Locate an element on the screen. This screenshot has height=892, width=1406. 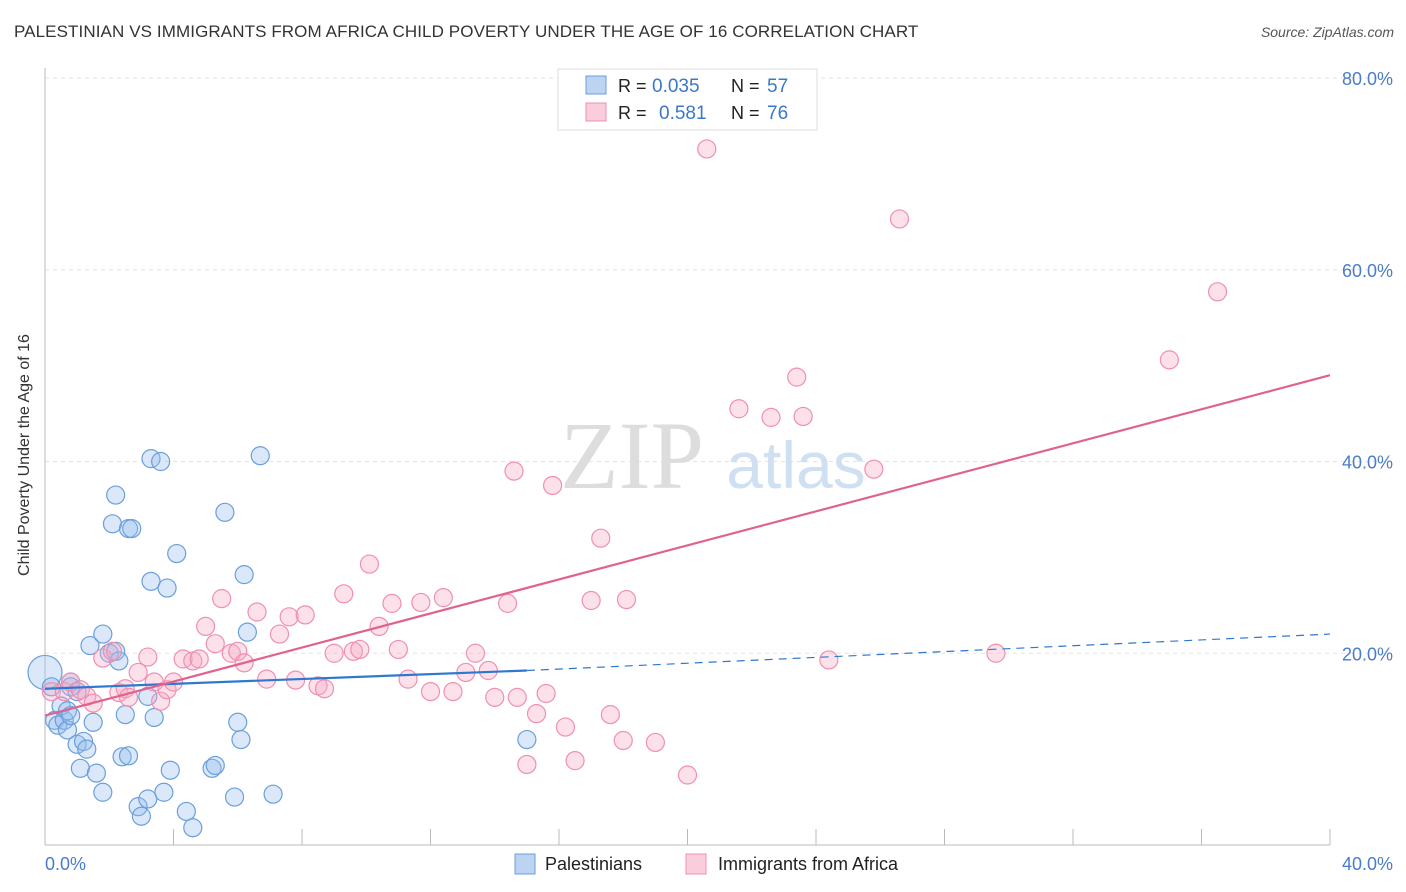
source-label: Source: ZipAtlas.com is located at coordinates (1327, 32).